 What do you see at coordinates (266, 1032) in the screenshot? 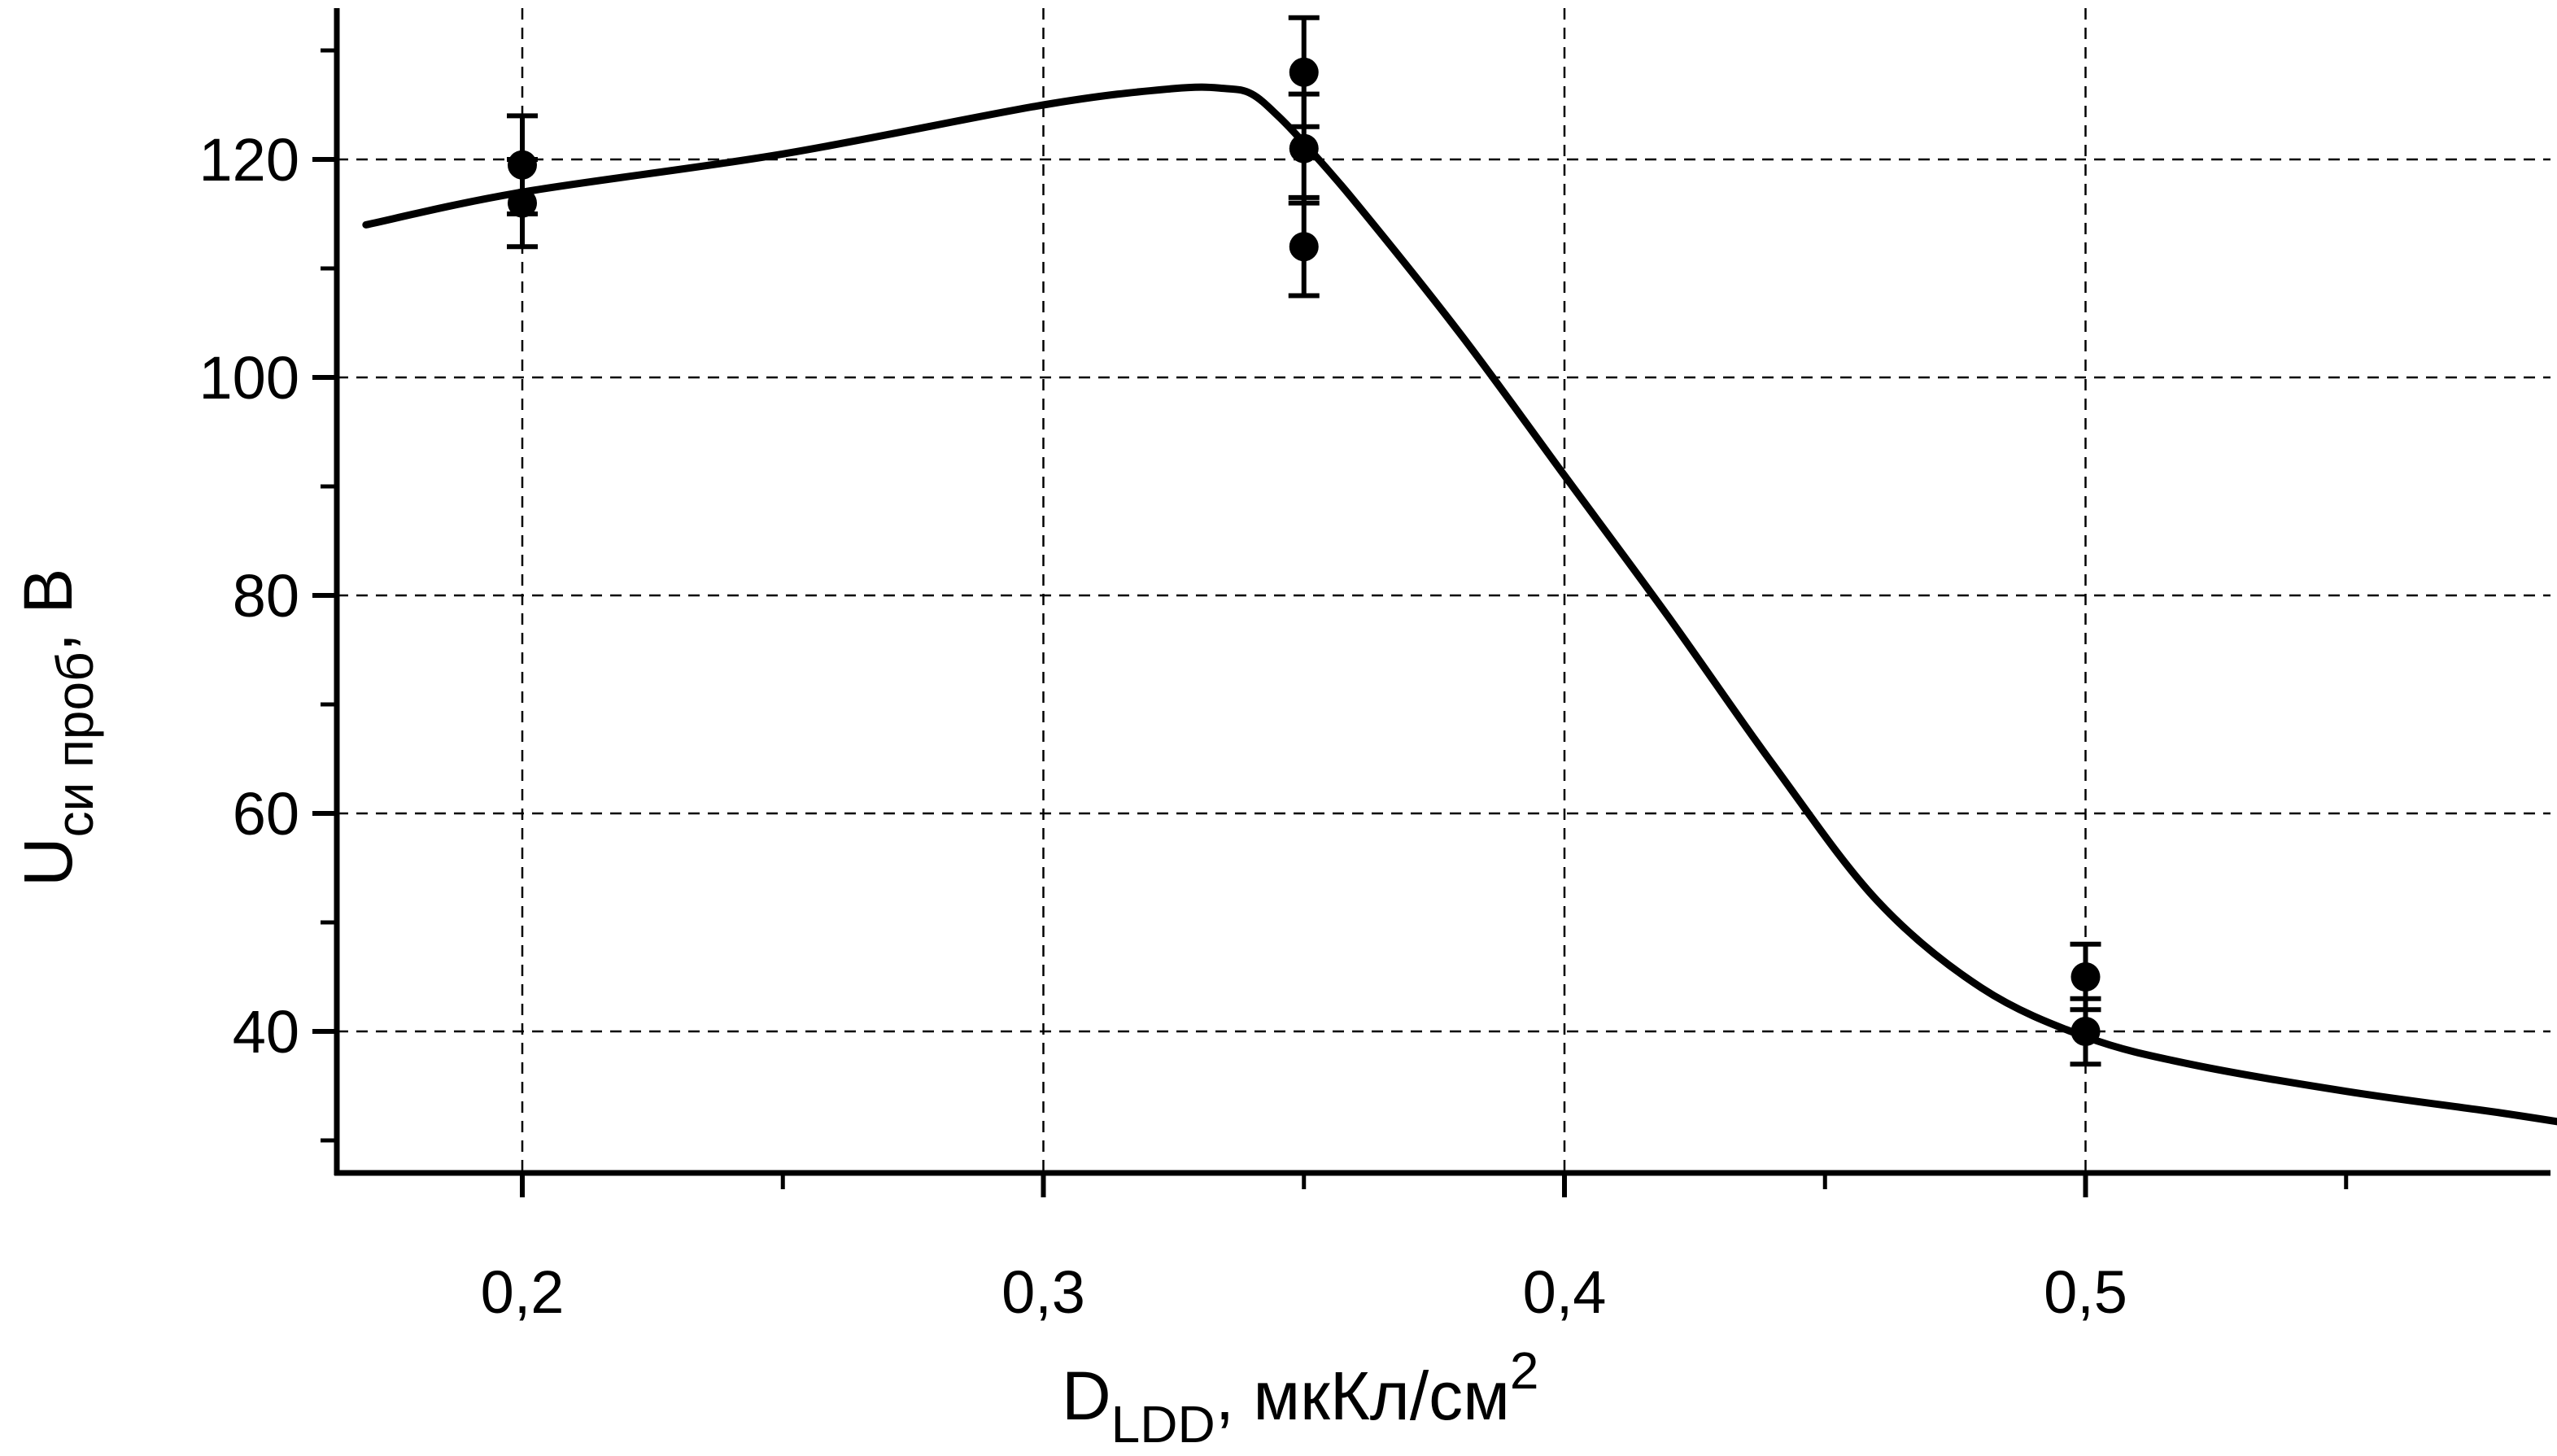
I see `y-tick-label: 40` at bounding box center [266, 1032].